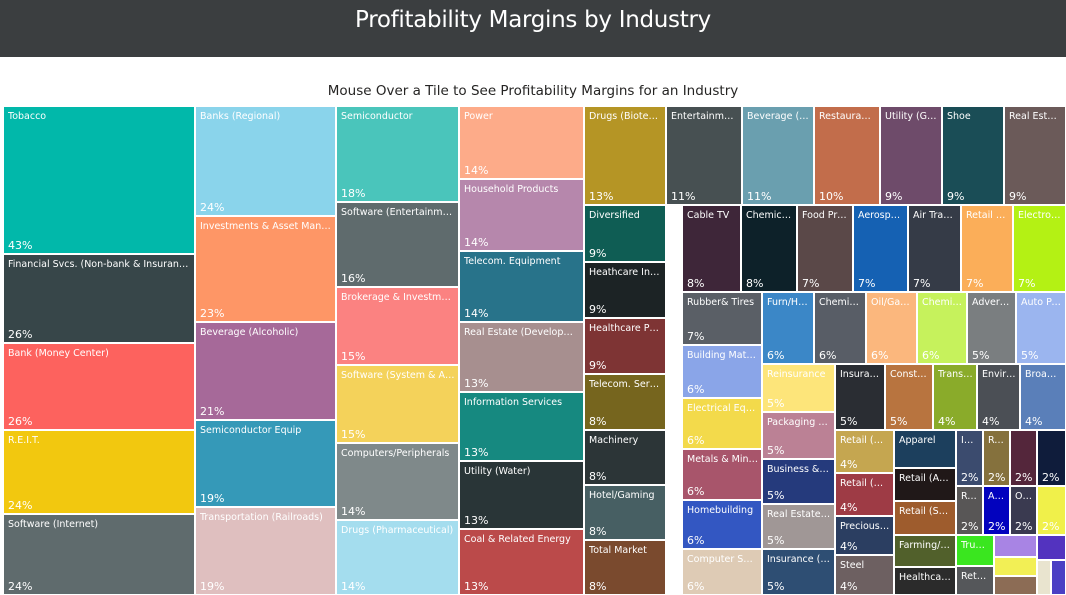 The height and width of the screenshot is (595, 1066). I want to click on treemap-tile: Chemical (Diversified) 6%, so click(840, 328).